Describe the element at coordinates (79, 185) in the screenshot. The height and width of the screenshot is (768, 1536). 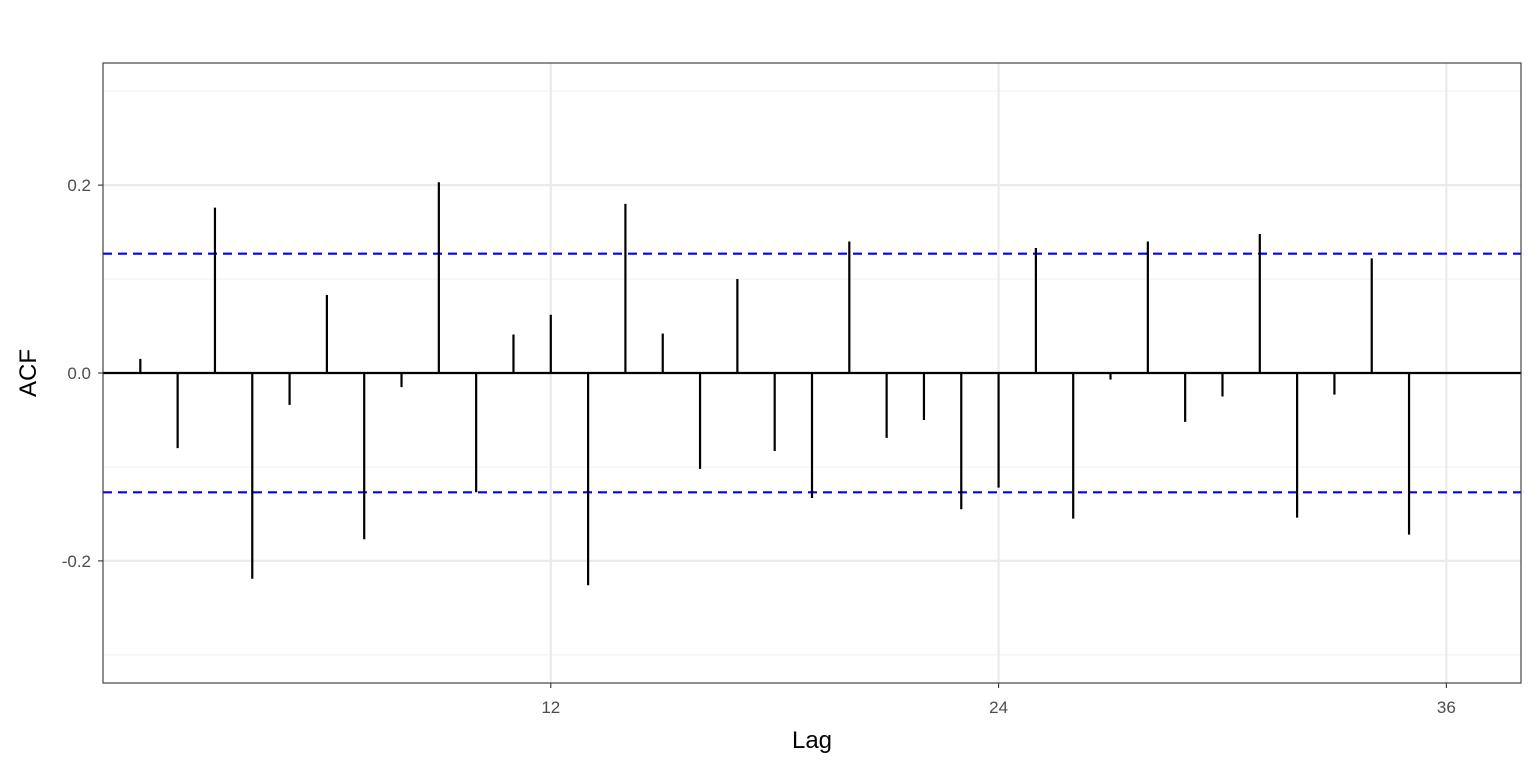
I see `y-tick-label: 0.2` at that location.